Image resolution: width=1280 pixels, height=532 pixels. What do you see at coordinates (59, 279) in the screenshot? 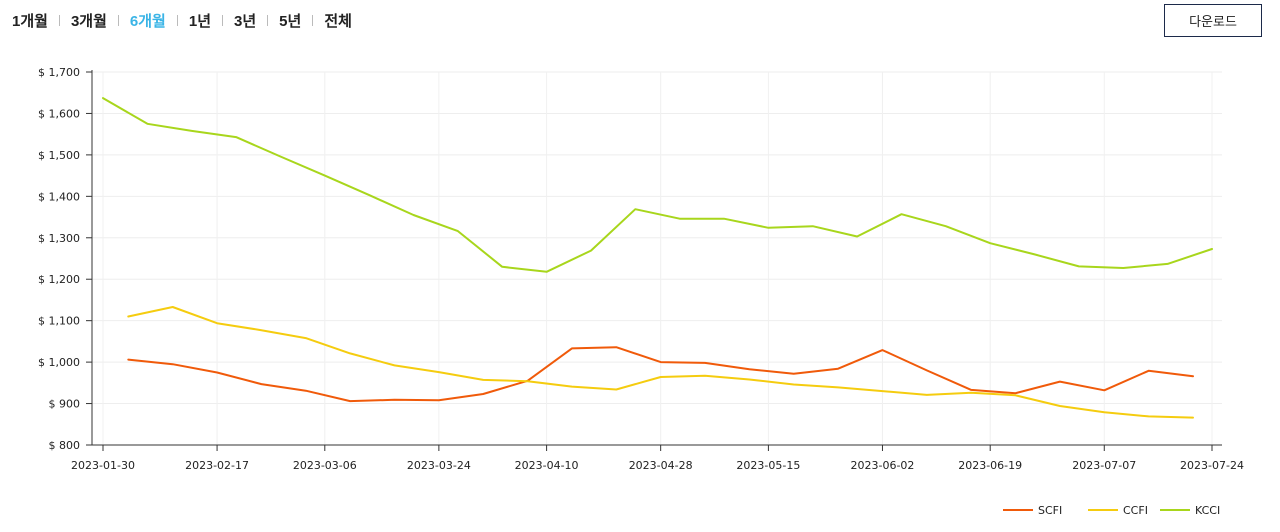
I see `y-tick-label: $ 1,200` at bounding box center [59, 279].